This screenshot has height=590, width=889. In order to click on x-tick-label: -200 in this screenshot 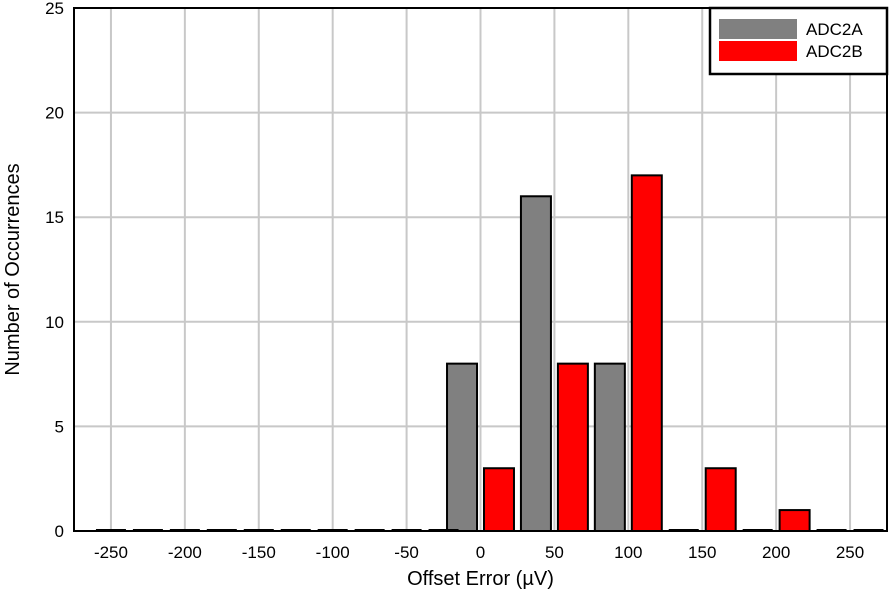, I will do `click(185, 552)`.